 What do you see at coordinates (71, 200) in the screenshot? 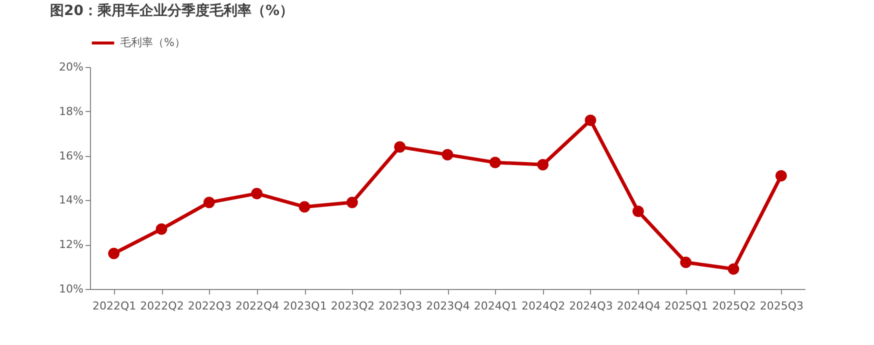
I see `y-tick-label: 14%` at bounding box center [71, 200].